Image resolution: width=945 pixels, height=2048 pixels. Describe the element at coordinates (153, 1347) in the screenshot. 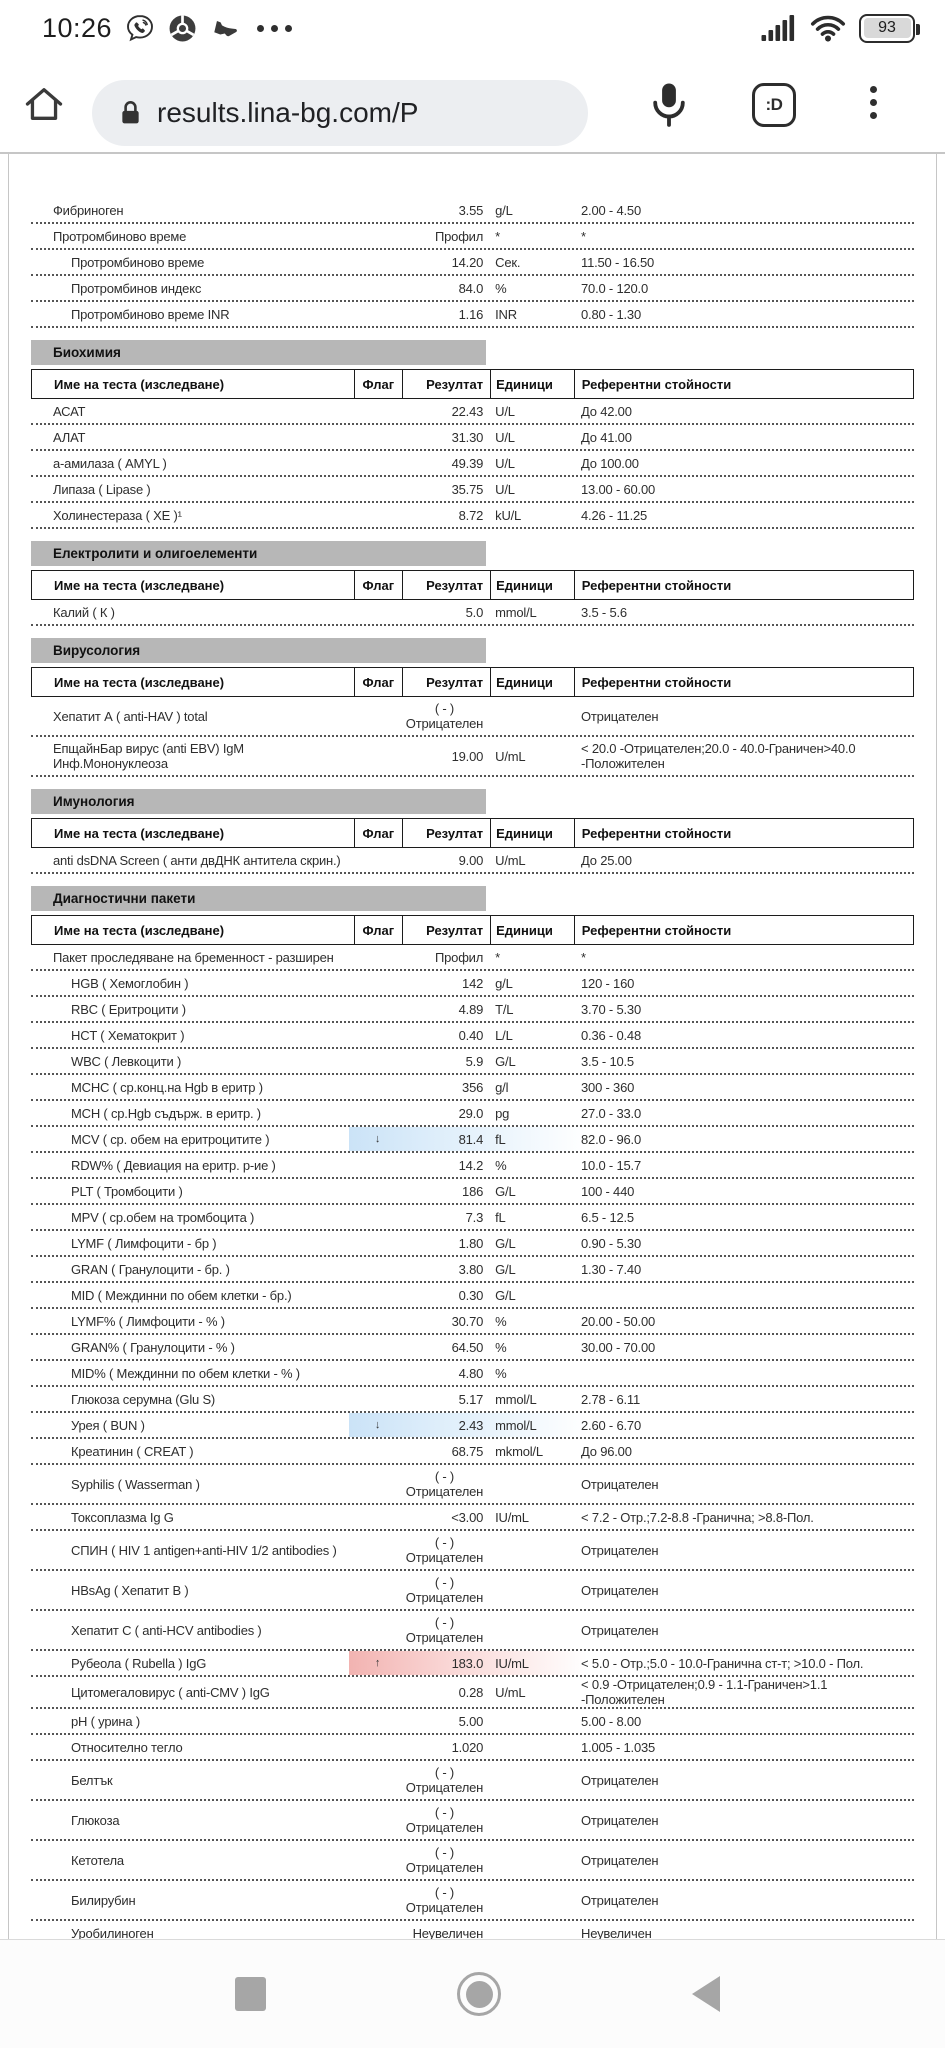

I see `test-name-cell: GRAN% ( Гранулоцити - % )` at that location.